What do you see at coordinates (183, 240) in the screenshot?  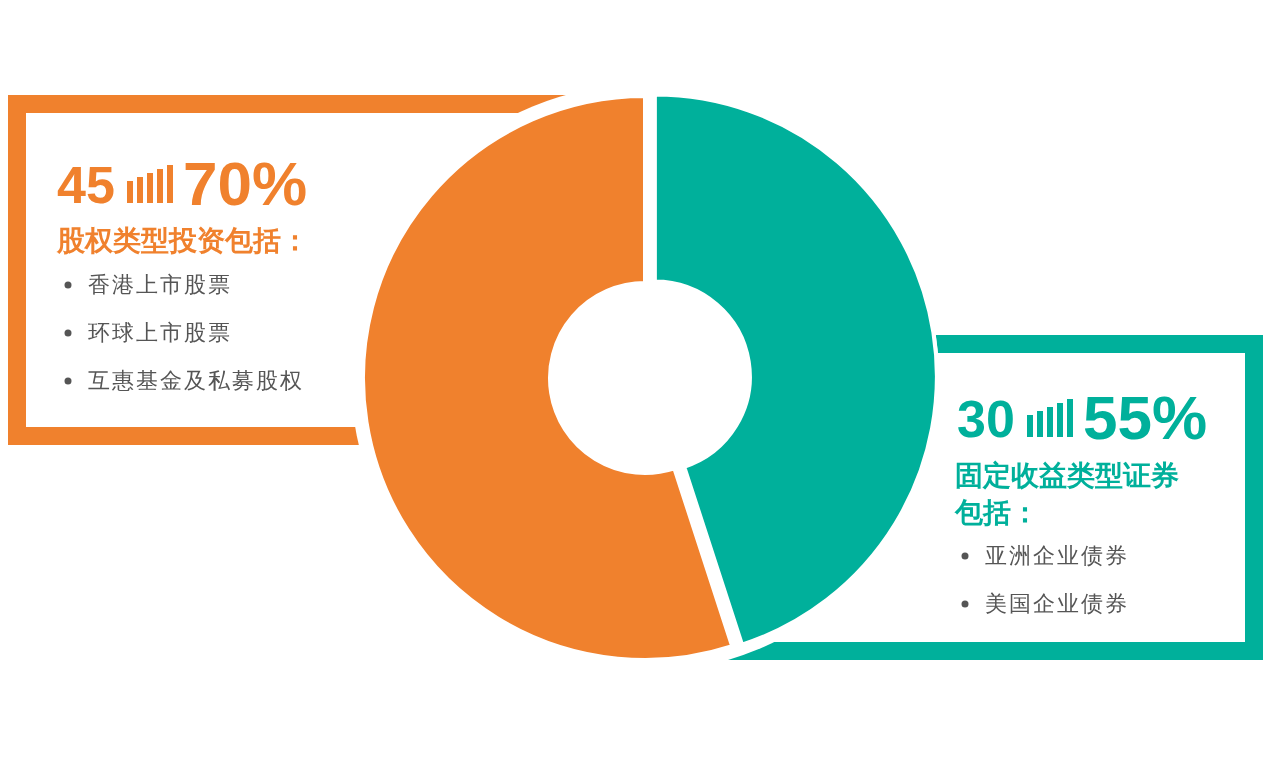 I see `category-label: 股权类型投资包括：` at bounding box center [183, 240].